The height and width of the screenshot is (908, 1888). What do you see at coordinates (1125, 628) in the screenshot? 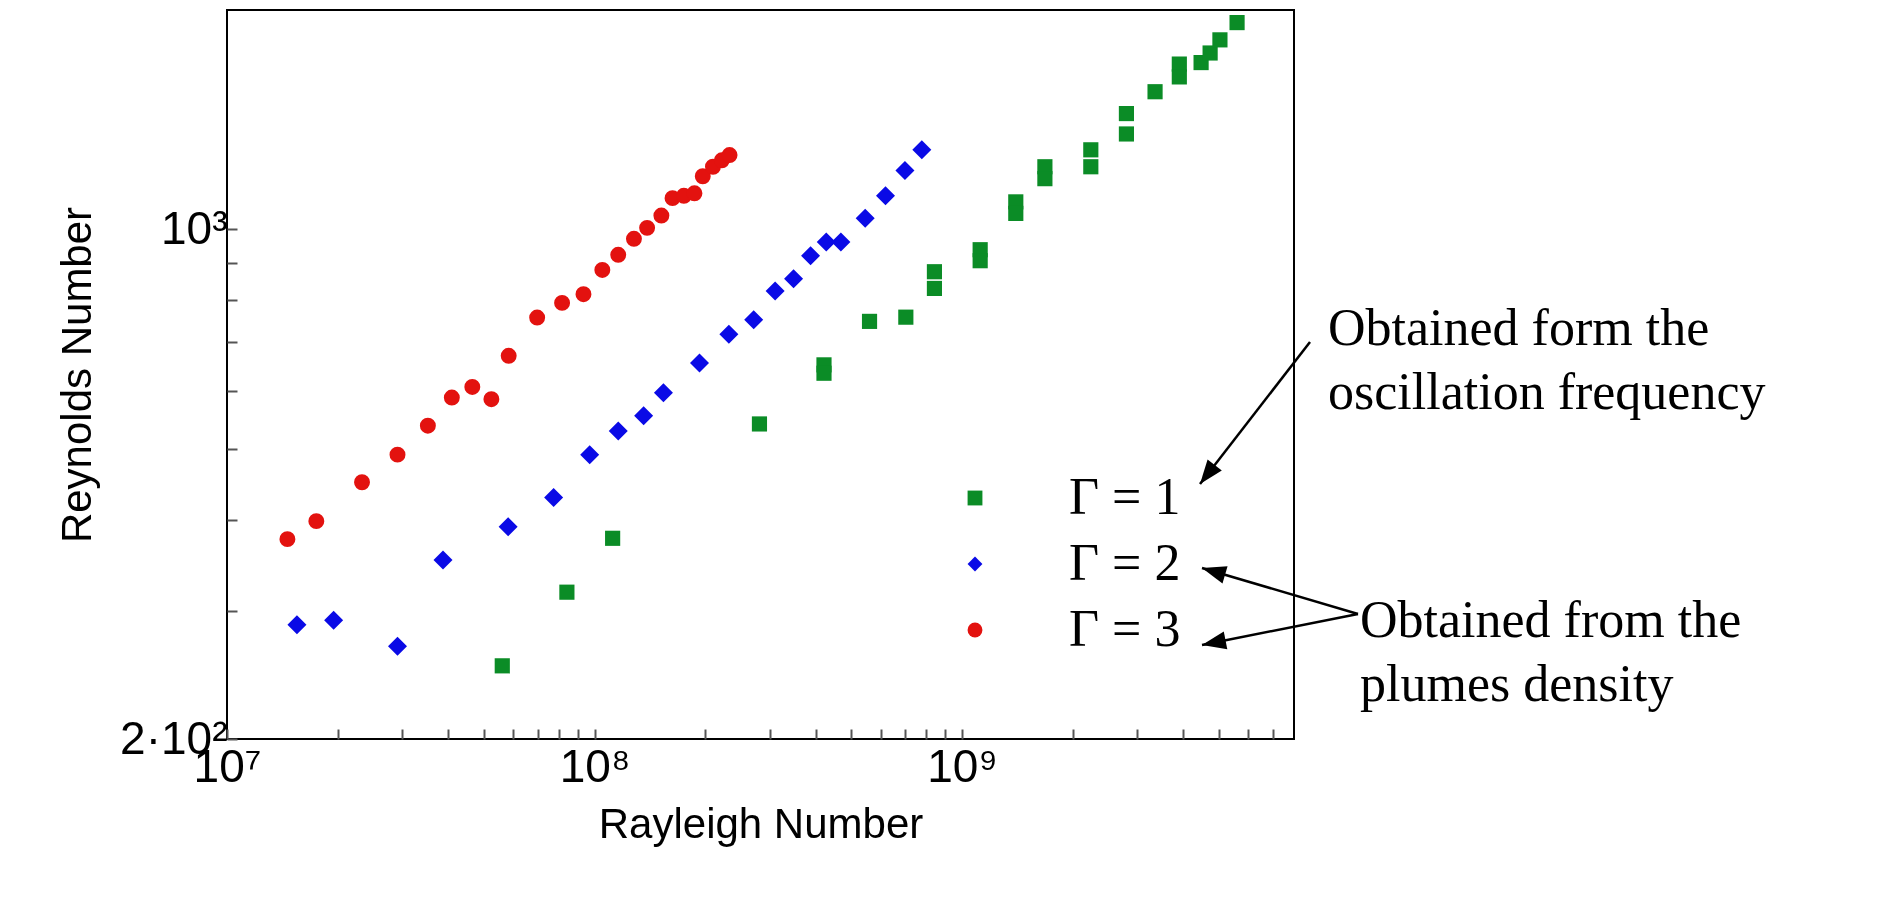
I see `legend-label: Γ = 3` at bounding box center [1125, 628].